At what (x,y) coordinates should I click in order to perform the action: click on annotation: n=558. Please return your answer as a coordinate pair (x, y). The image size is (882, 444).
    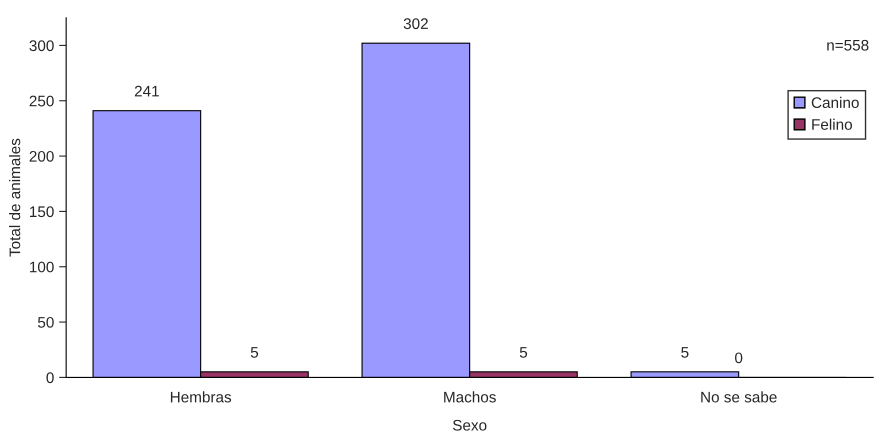
    Looking at the image, I should click on (847, 45).